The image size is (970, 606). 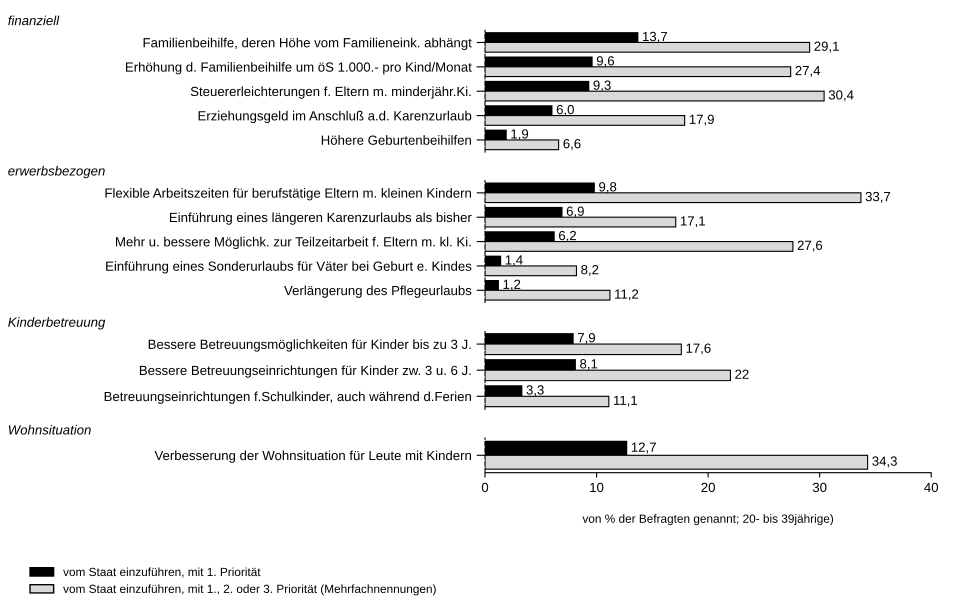 What do you see at coordinates (321, 218) in the screenshot?
I see `y-tick-label: Einführung eines längeren Karenzurlaubs als bisher` at bounding box center [321, 218].